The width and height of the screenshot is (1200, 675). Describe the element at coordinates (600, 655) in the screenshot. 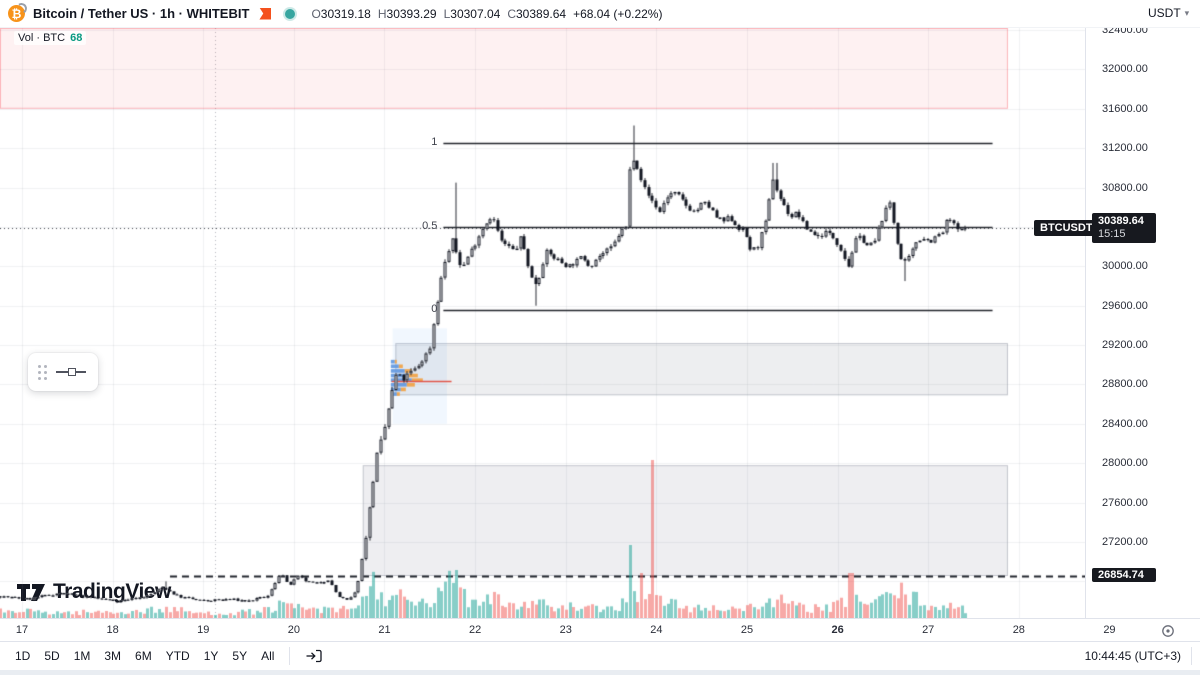

I see `bottom-toolbar: 1D 5D 1M 3M 6M YTD 1Y 5Y All 10:44:45 (UTC+3)` at that location.